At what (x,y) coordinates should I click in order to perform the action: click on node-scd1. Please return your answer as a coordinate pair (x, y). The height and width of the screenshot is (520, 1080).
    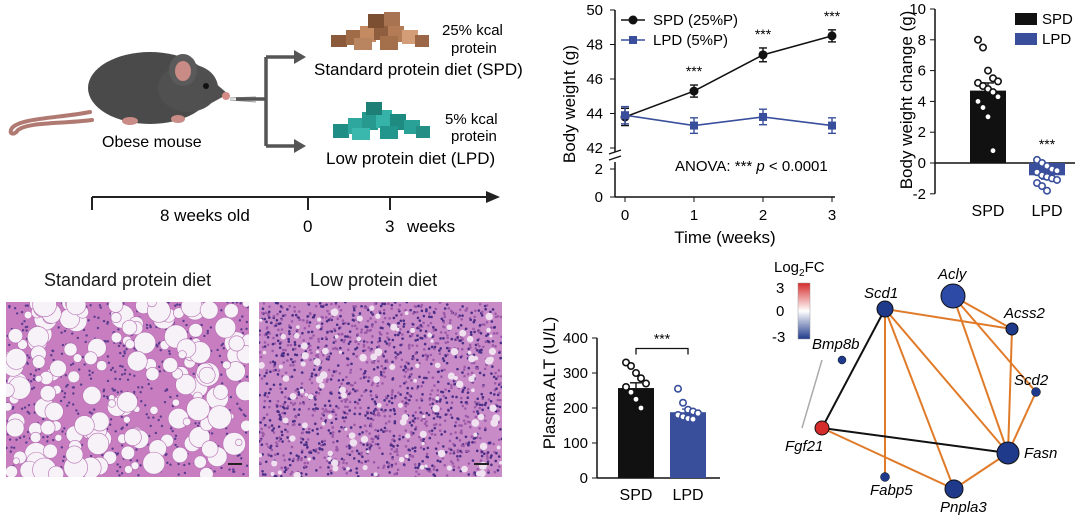
    Looking at the image, I should click on (885, 309).